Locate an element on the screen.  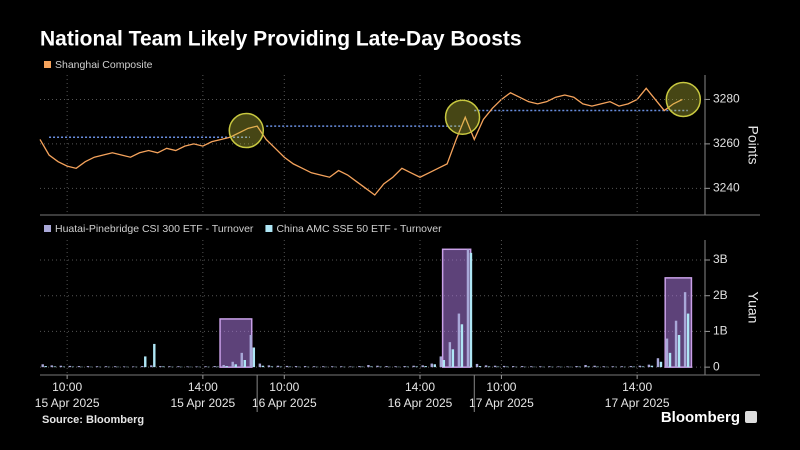
y-axis-label: Points is located at coordinates (753, 145).